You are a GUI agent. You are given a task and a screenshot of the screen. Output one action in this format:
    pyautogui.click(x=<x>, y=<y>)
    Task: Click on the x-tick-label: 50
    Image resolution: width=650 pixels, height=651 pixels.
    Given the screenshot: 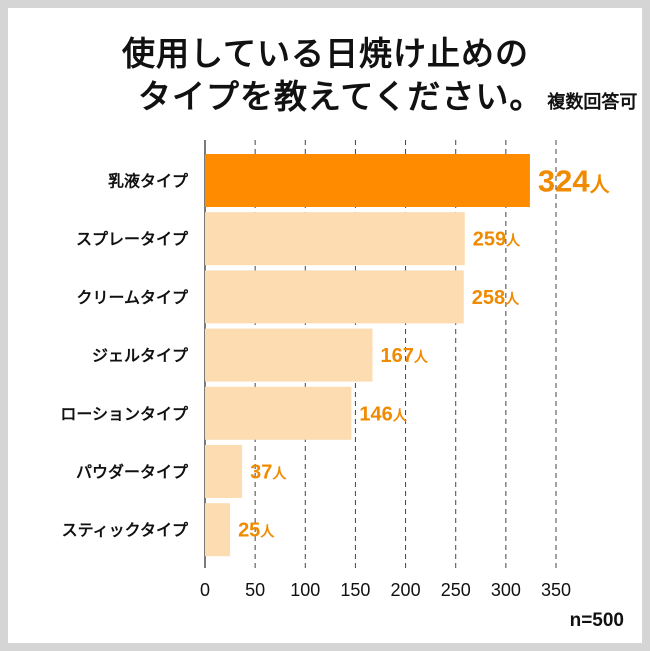 What is the action you would take?
    pyautogui.click(x=255, y=590)
    